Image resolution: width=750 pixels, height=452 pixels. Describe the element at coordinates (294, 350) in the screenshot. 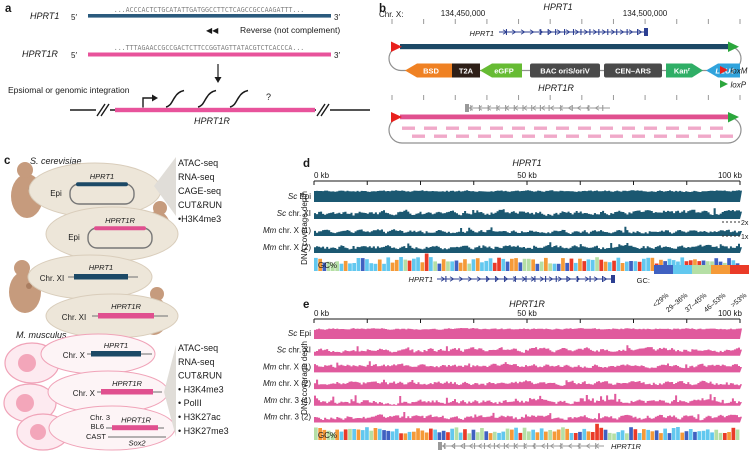

I see `track-label: Sc chr. XI` at that location.